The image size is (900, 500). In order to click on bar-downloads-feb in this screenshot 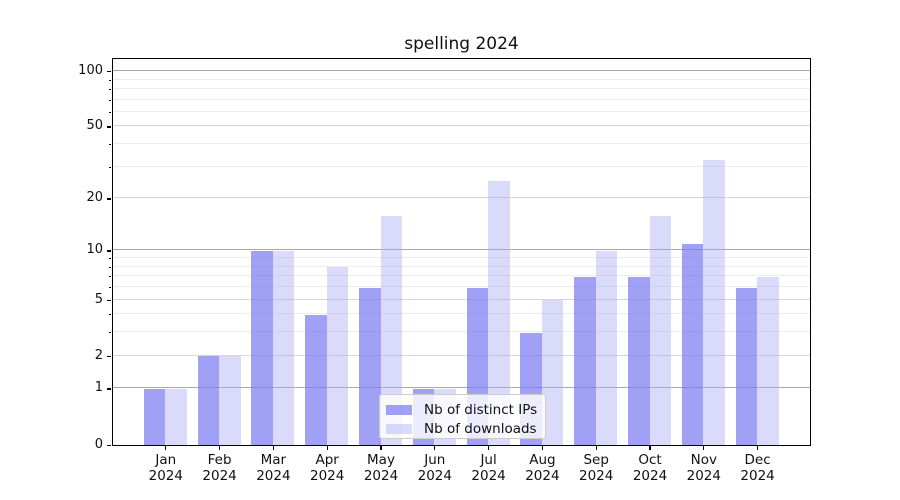, I will do `click(230, 400)`.